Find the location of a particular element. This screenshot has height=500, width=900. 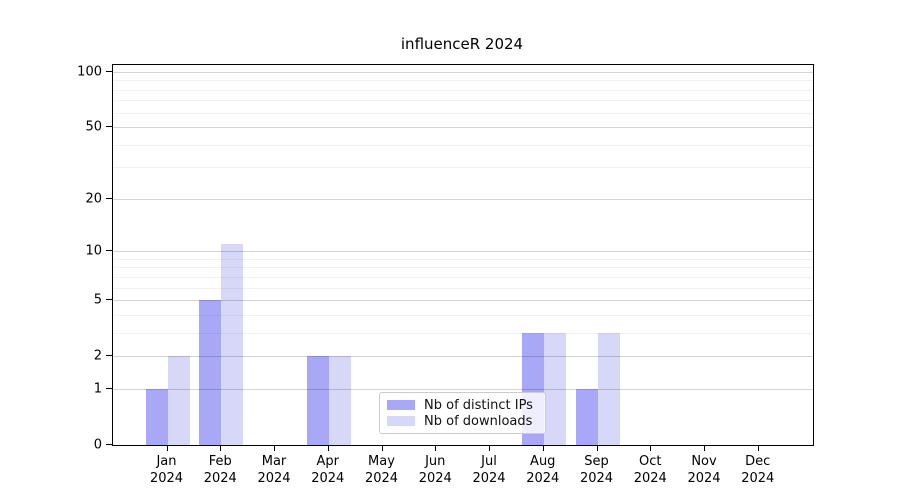

bar-apr-downloads is located at coordinates (339, 400).